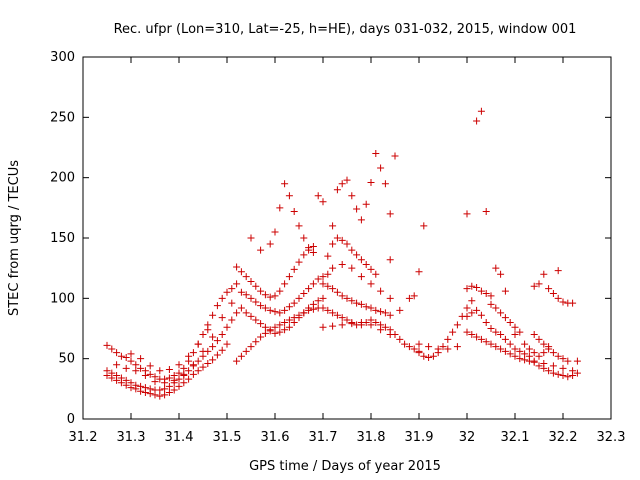 The image size is (640, 480). I want to click on y-tick-label: 50, so click(66, 359).